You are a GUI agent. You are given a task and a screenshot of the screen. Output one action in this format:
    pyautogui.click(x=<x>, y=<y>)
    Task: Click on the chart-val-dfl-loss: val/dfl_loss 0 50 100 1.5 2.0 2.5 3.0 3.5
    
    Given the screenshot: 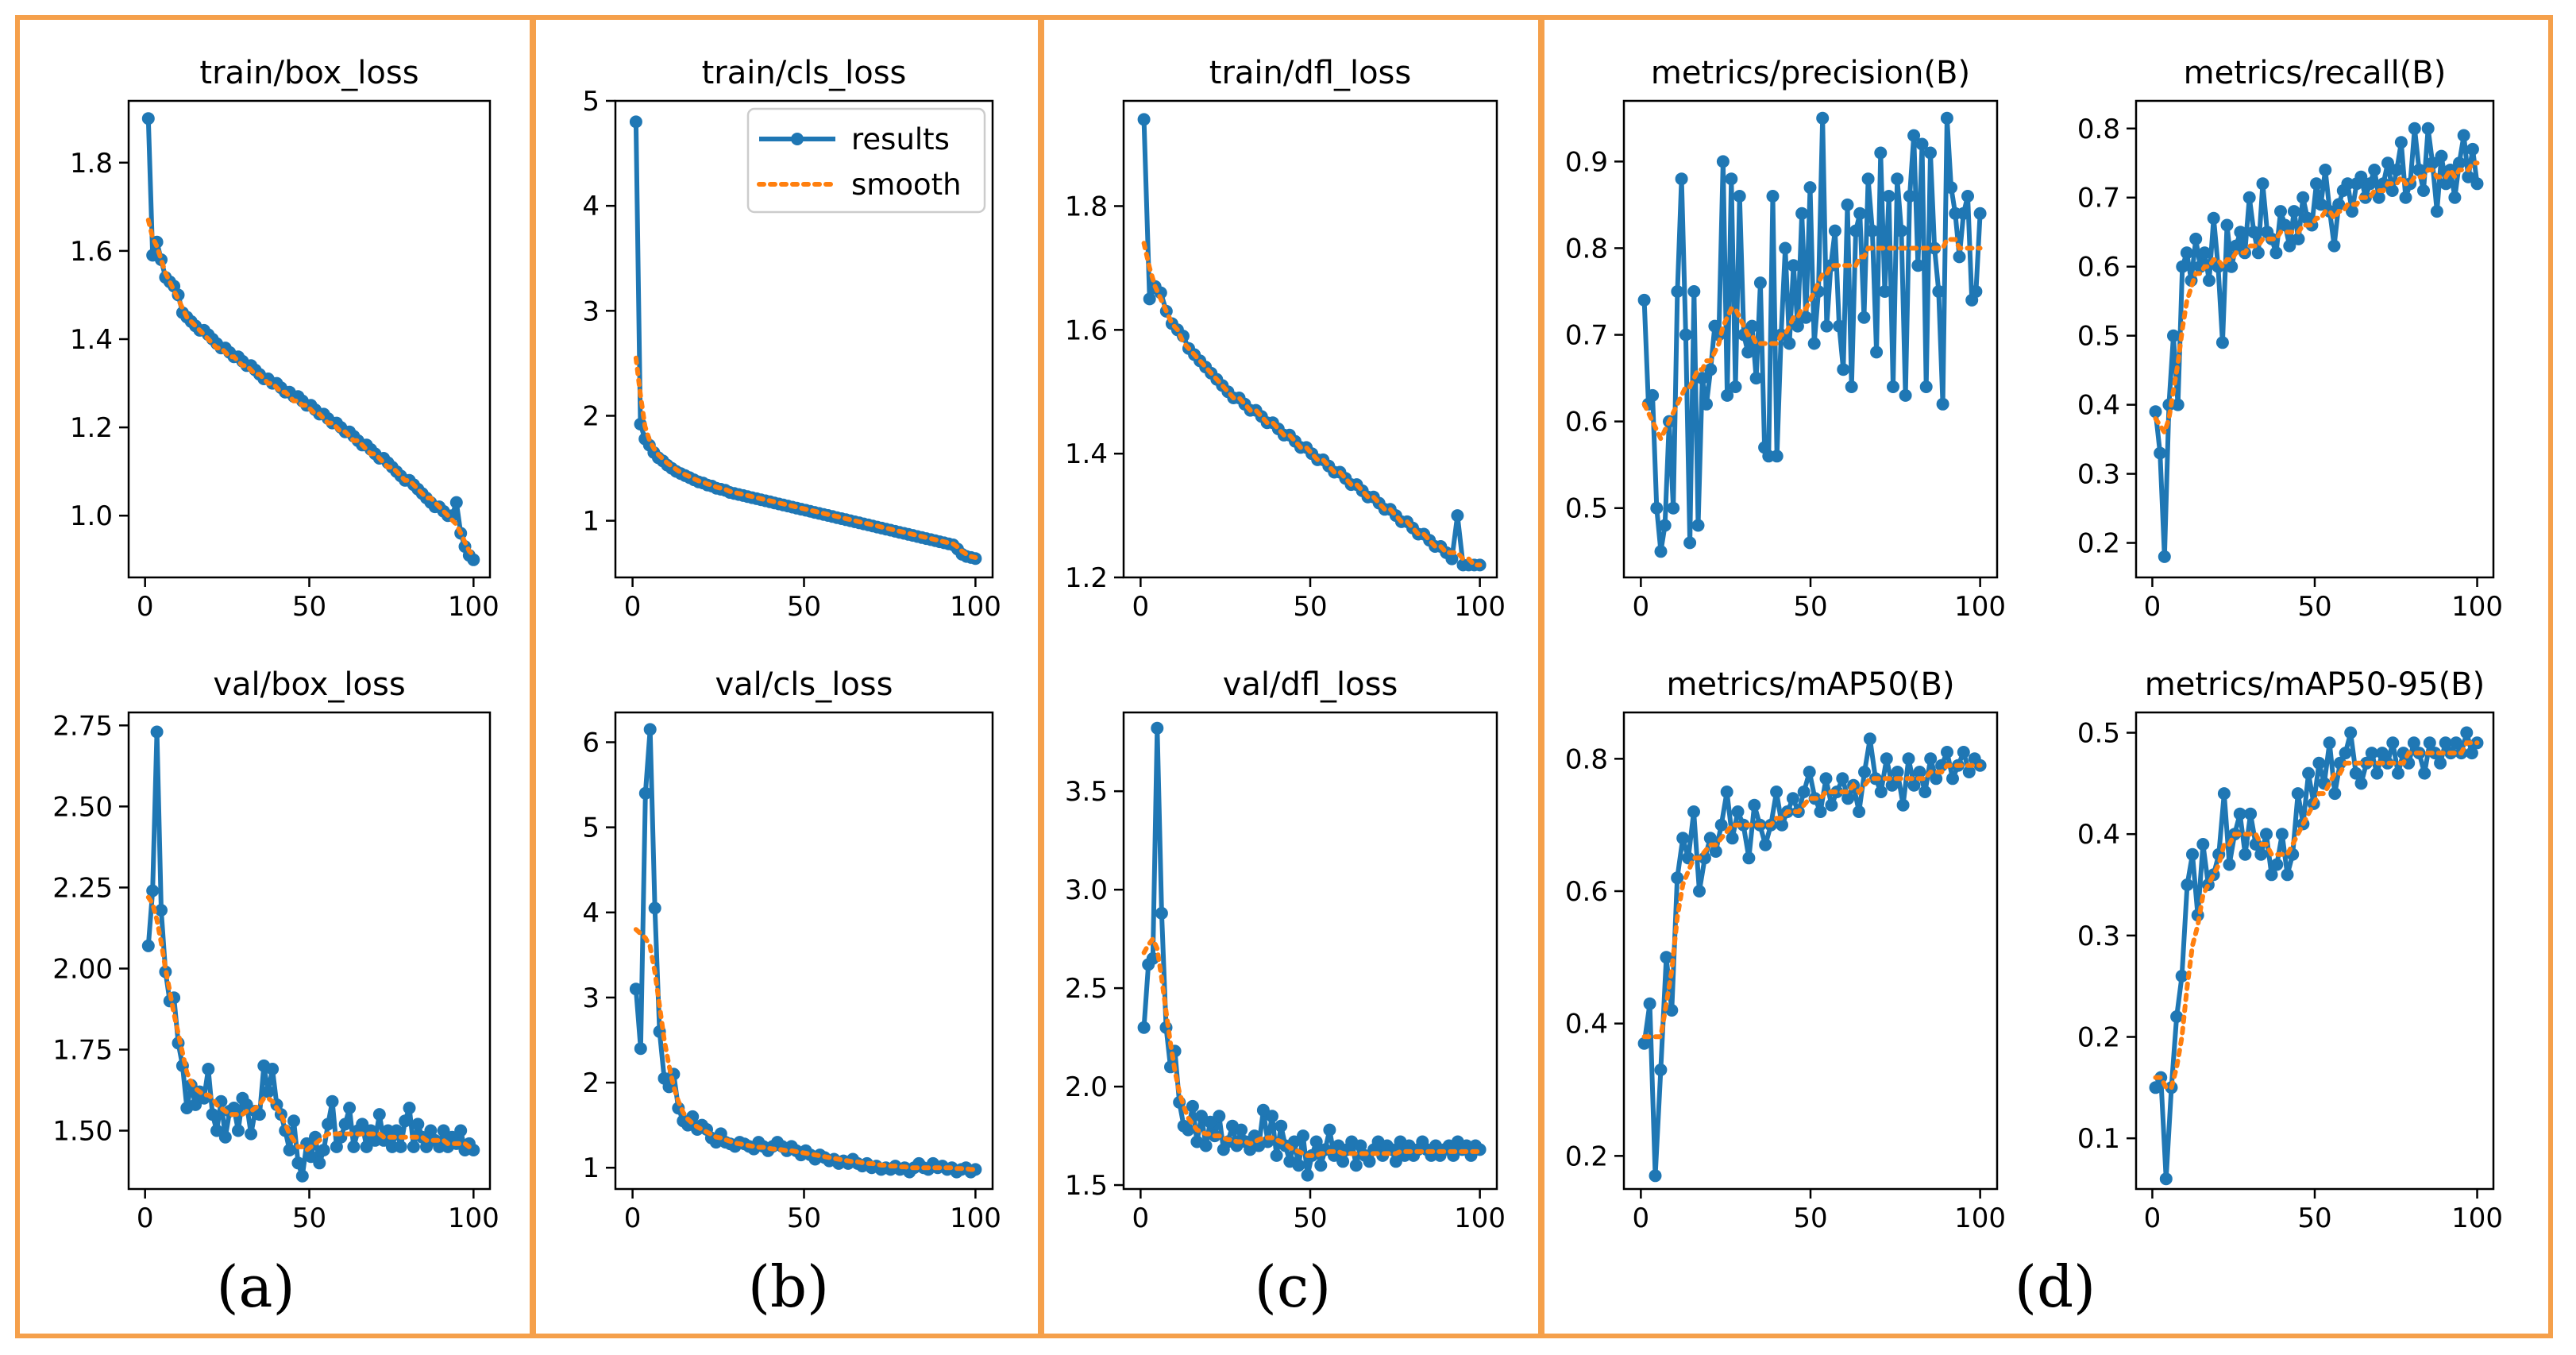 What is the action you would take?
    pyautogui.click(x=1285, y=950)
    